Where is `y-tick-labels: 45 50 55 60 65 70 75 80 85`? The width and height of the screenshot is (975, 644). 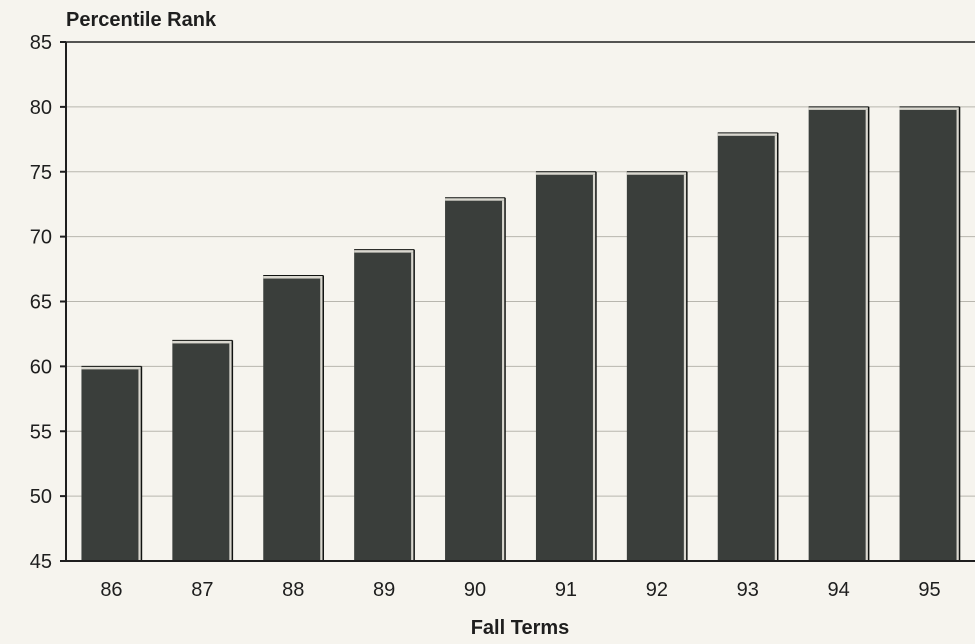
y-tick-labels: 45 50 55 60 65 70 75 80 85 is located at coordinates (41, 302).